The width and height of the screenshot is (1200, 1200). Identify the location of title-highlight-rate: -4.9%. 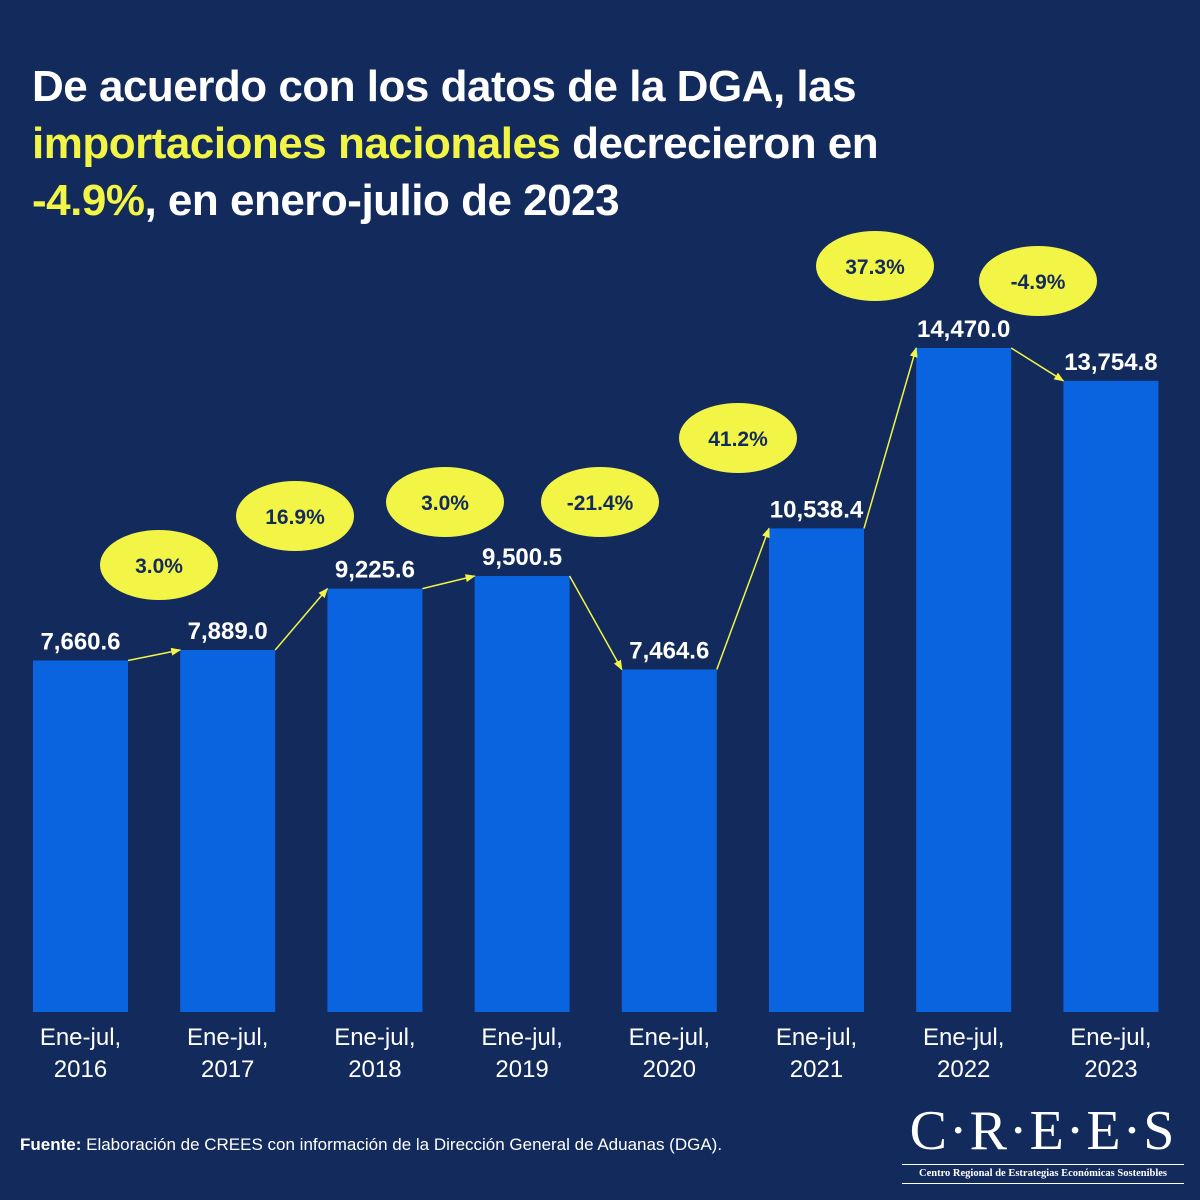
(88, 200).